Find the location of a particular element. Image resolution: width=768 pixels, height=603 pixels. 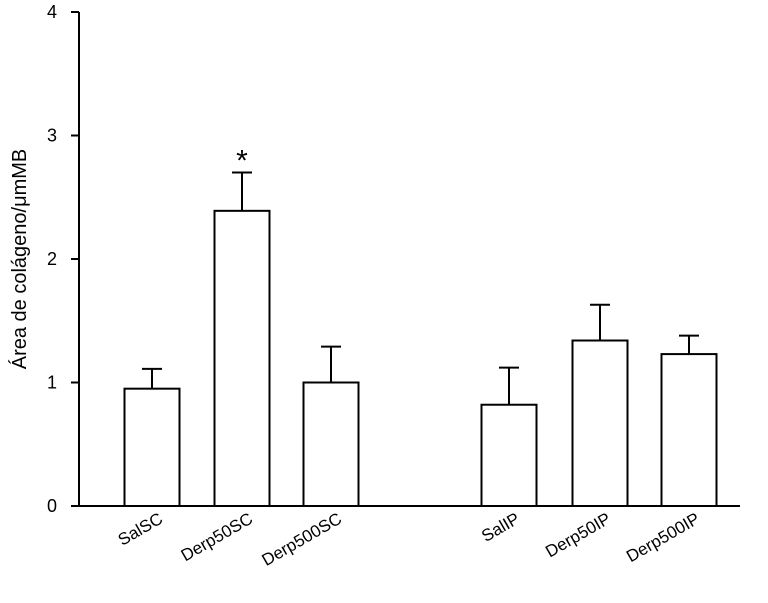

x-tick-label-SalSC: SalSC is located at coordinates (140, 529).